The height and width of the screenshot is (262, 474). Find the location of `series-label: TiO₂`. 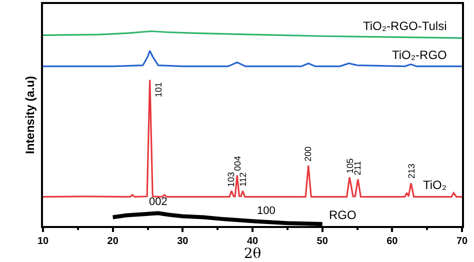

series-label: TiO₂ is located at coordinates (435, 185).